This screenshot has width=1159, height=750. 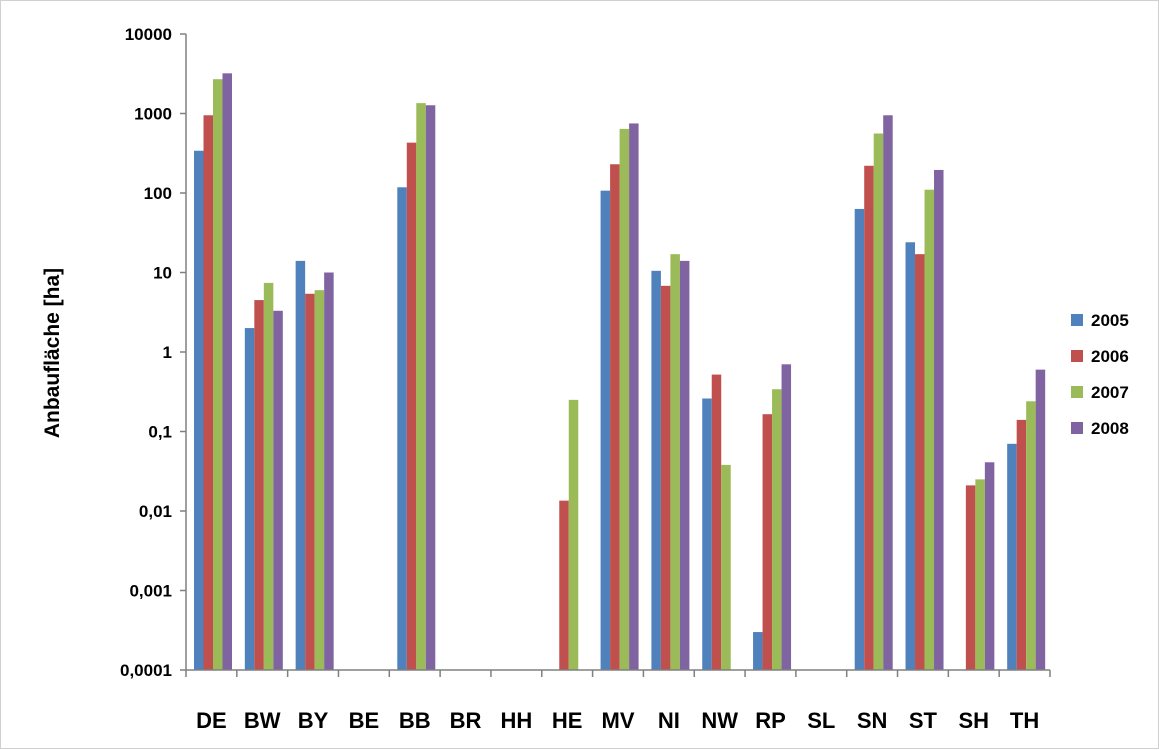 I want to click on bar-2008-NI, so click(x=684, y=465).